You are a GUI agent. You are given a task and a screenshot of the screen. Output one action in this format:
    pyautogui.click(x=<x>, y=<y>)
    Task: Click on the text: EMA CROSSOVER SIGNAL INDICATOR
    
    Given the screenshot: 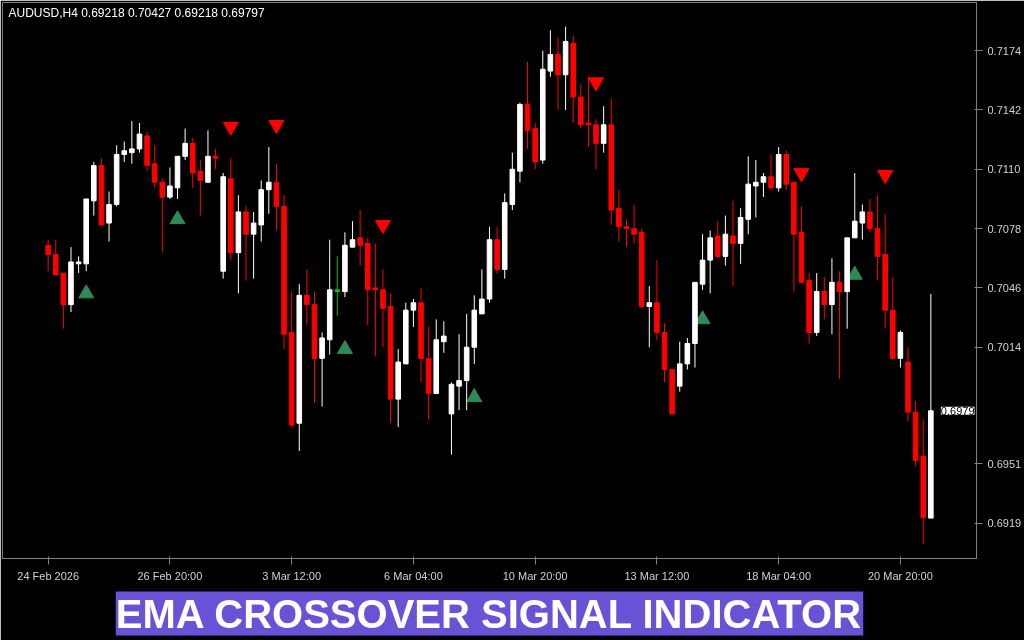 What is the action you would take?
    pyautogui.click(x=488, y=613)
    